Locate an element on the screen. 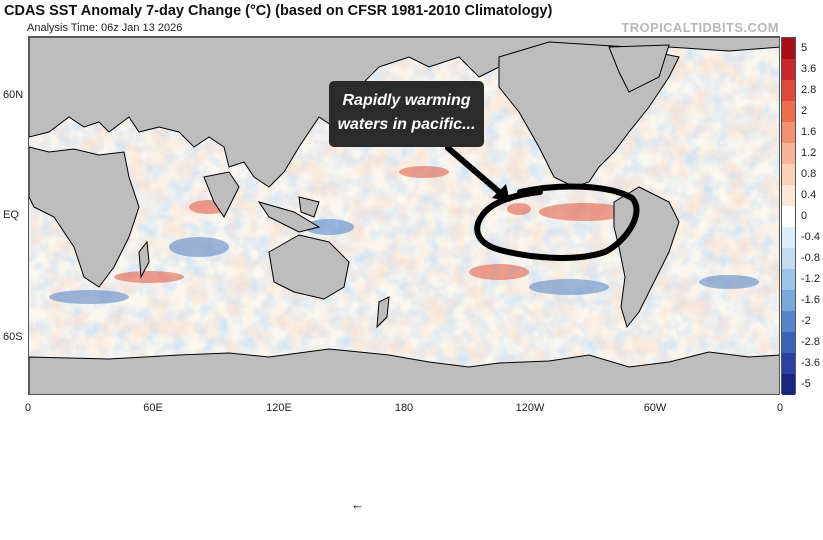  colorbar-tick-label: 1.2 is located at coordinates (809, 152).